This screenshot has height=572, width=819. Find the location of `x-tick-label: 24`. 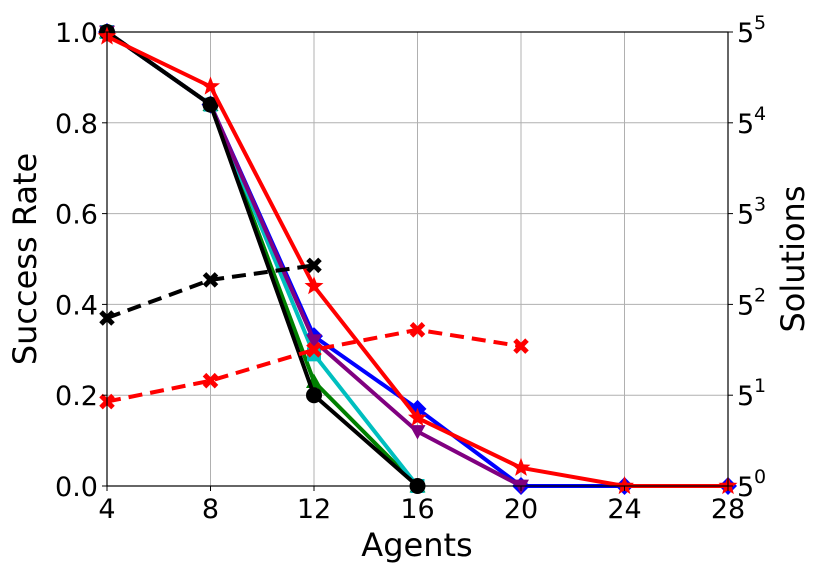

x-tick-label: 24 is located at coordinates (624, 509).